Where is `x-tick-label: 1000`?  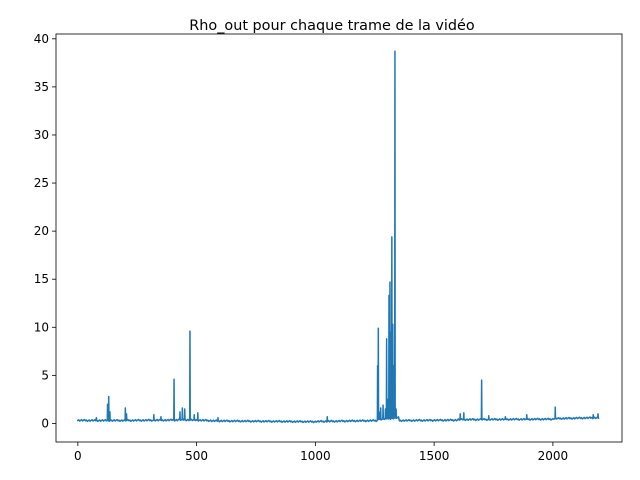 x-tick-label: 1000 is located at coordinates (315, 456).